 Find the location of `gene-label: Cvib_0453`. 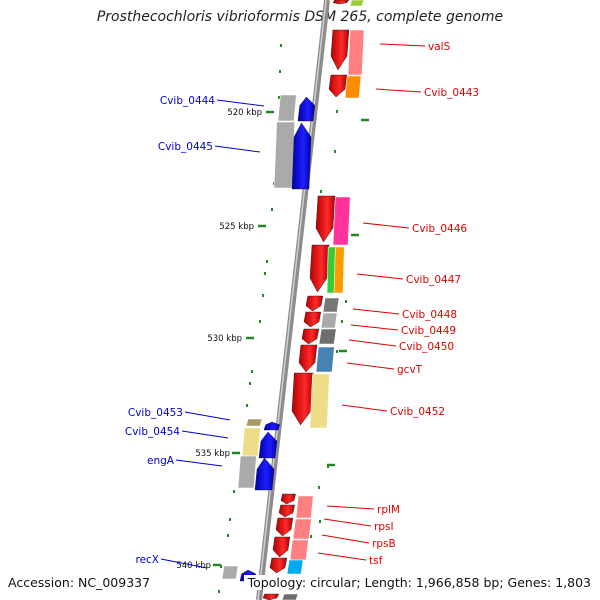

gene-label: Cvib_0453 is located at coordinates (155, 413).